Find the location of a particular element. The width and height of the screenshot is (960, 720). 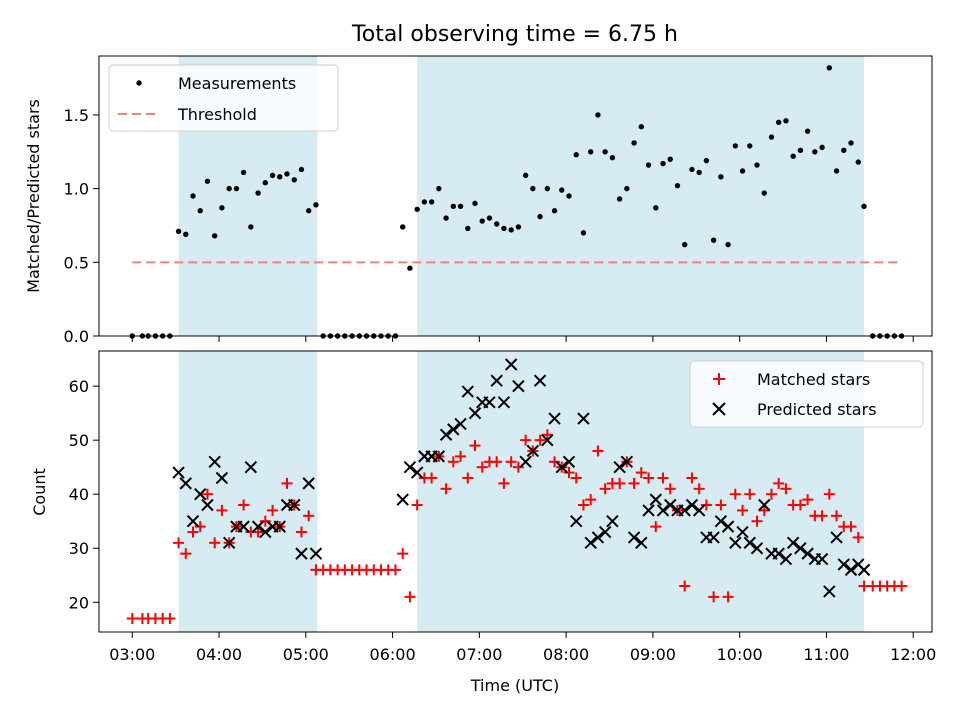

ratio-panel-y-tick-label: 1.5 is located at coordinates (76, 115).